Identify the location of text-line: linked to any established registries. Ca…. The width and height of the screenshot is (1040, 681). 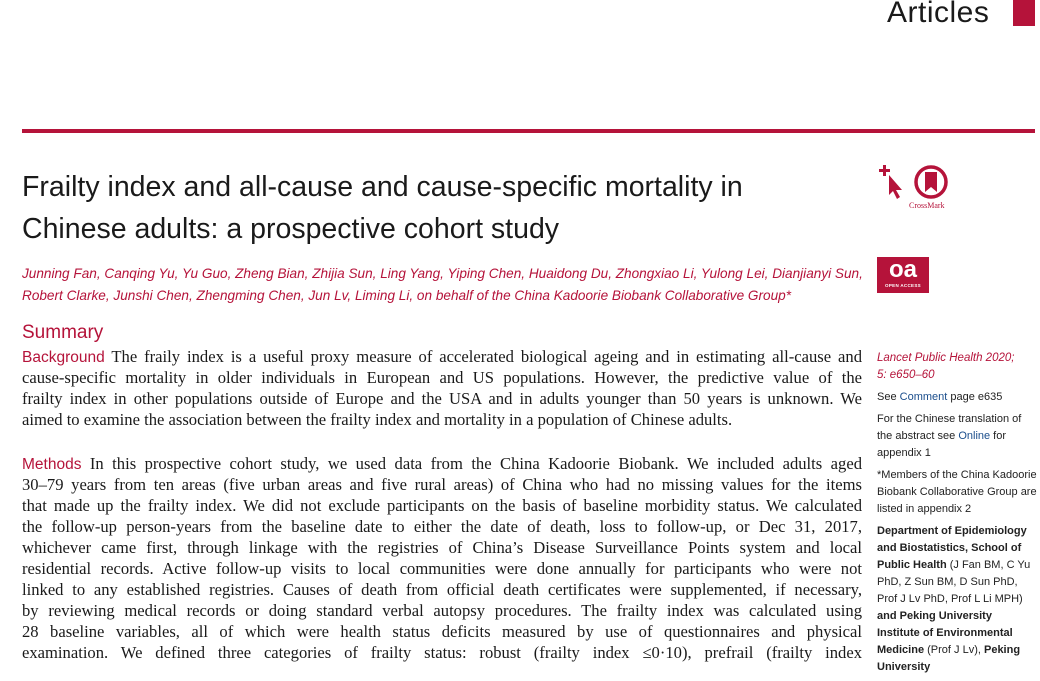
(442, 589).